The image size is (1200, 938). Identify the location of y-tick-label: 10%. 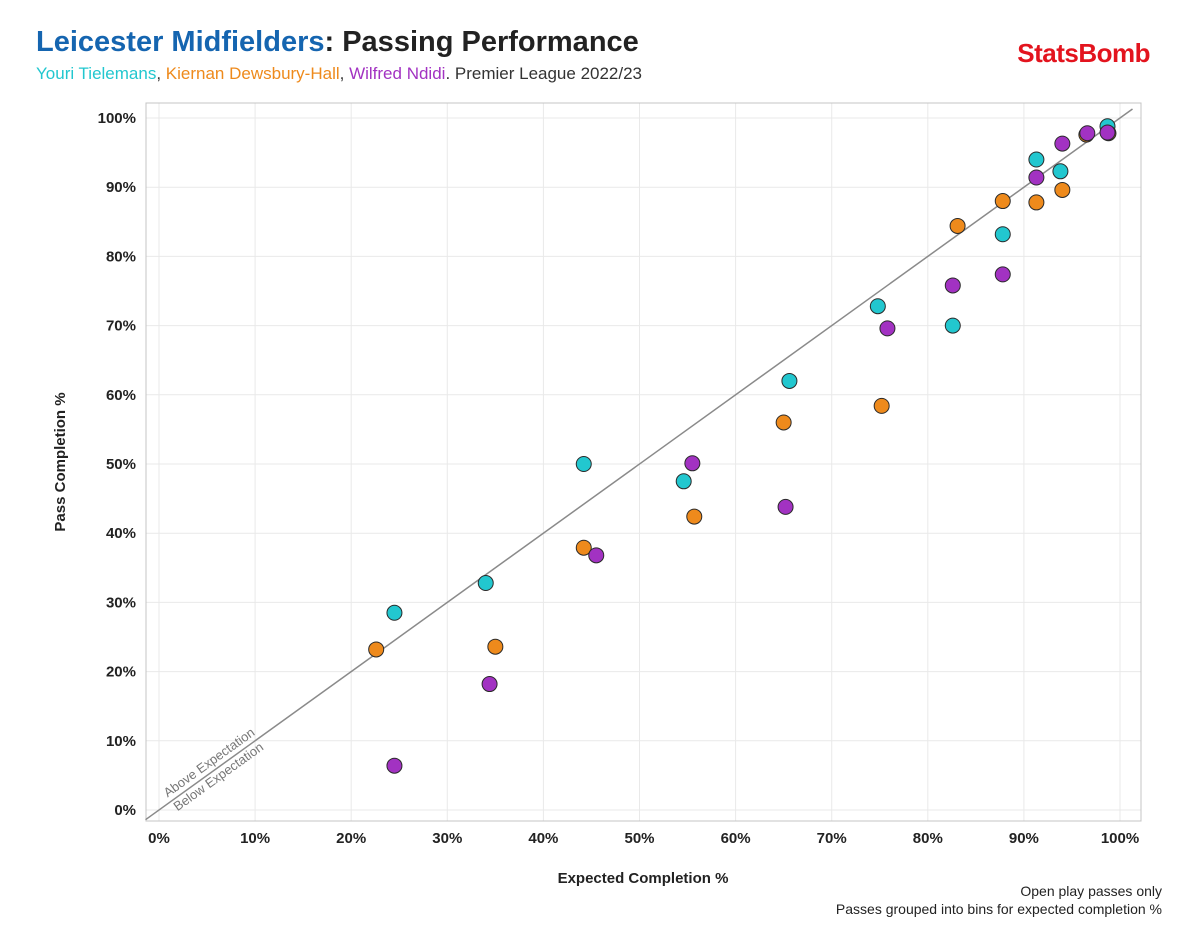
(121, 741).